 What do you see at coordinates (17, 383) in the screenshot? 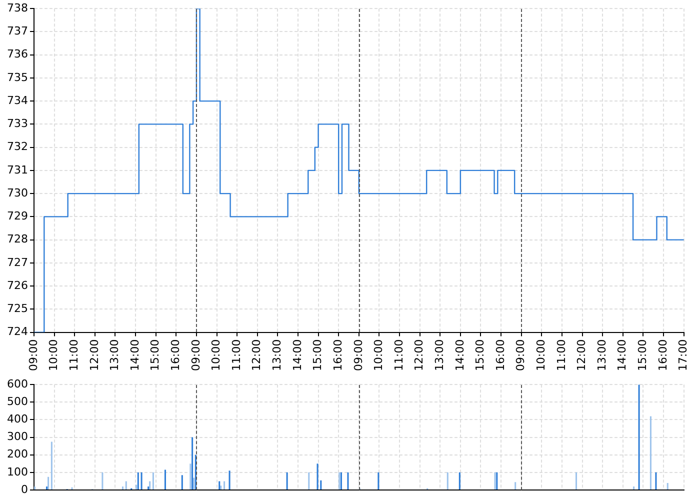
I see `y-tick-label: 600` at bounding box center [17, 383].